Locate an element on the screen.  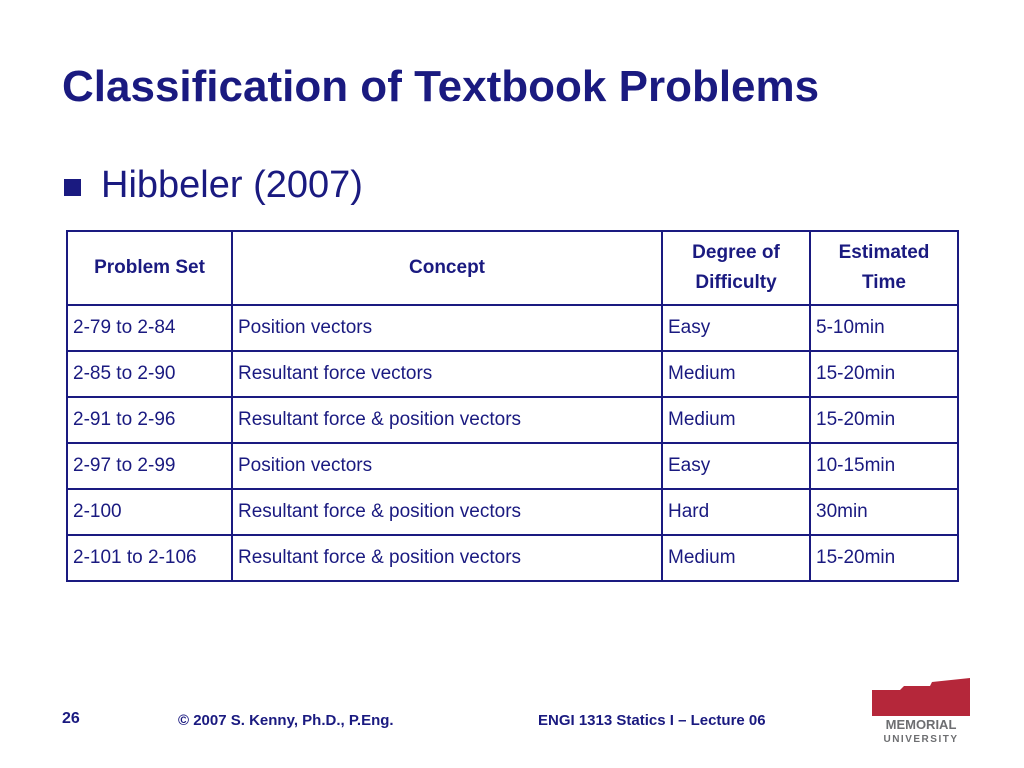
cell-time: 5-10min is located at coordinates (884, 328).